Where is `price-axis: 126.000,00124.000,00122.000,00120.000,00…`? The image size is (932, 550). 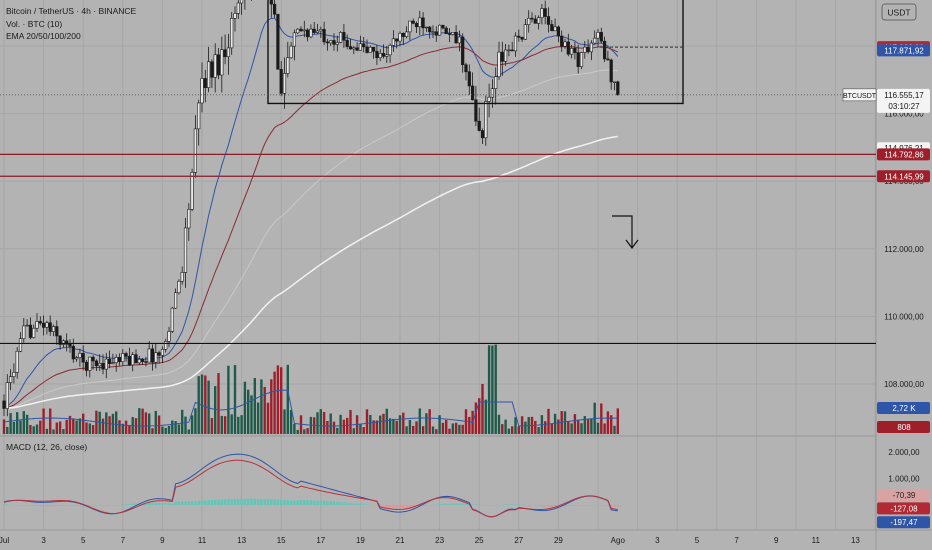
price-axis: 126.000,00124.000,00122.000,00120.000,00… is located at coordinates (886, 264).